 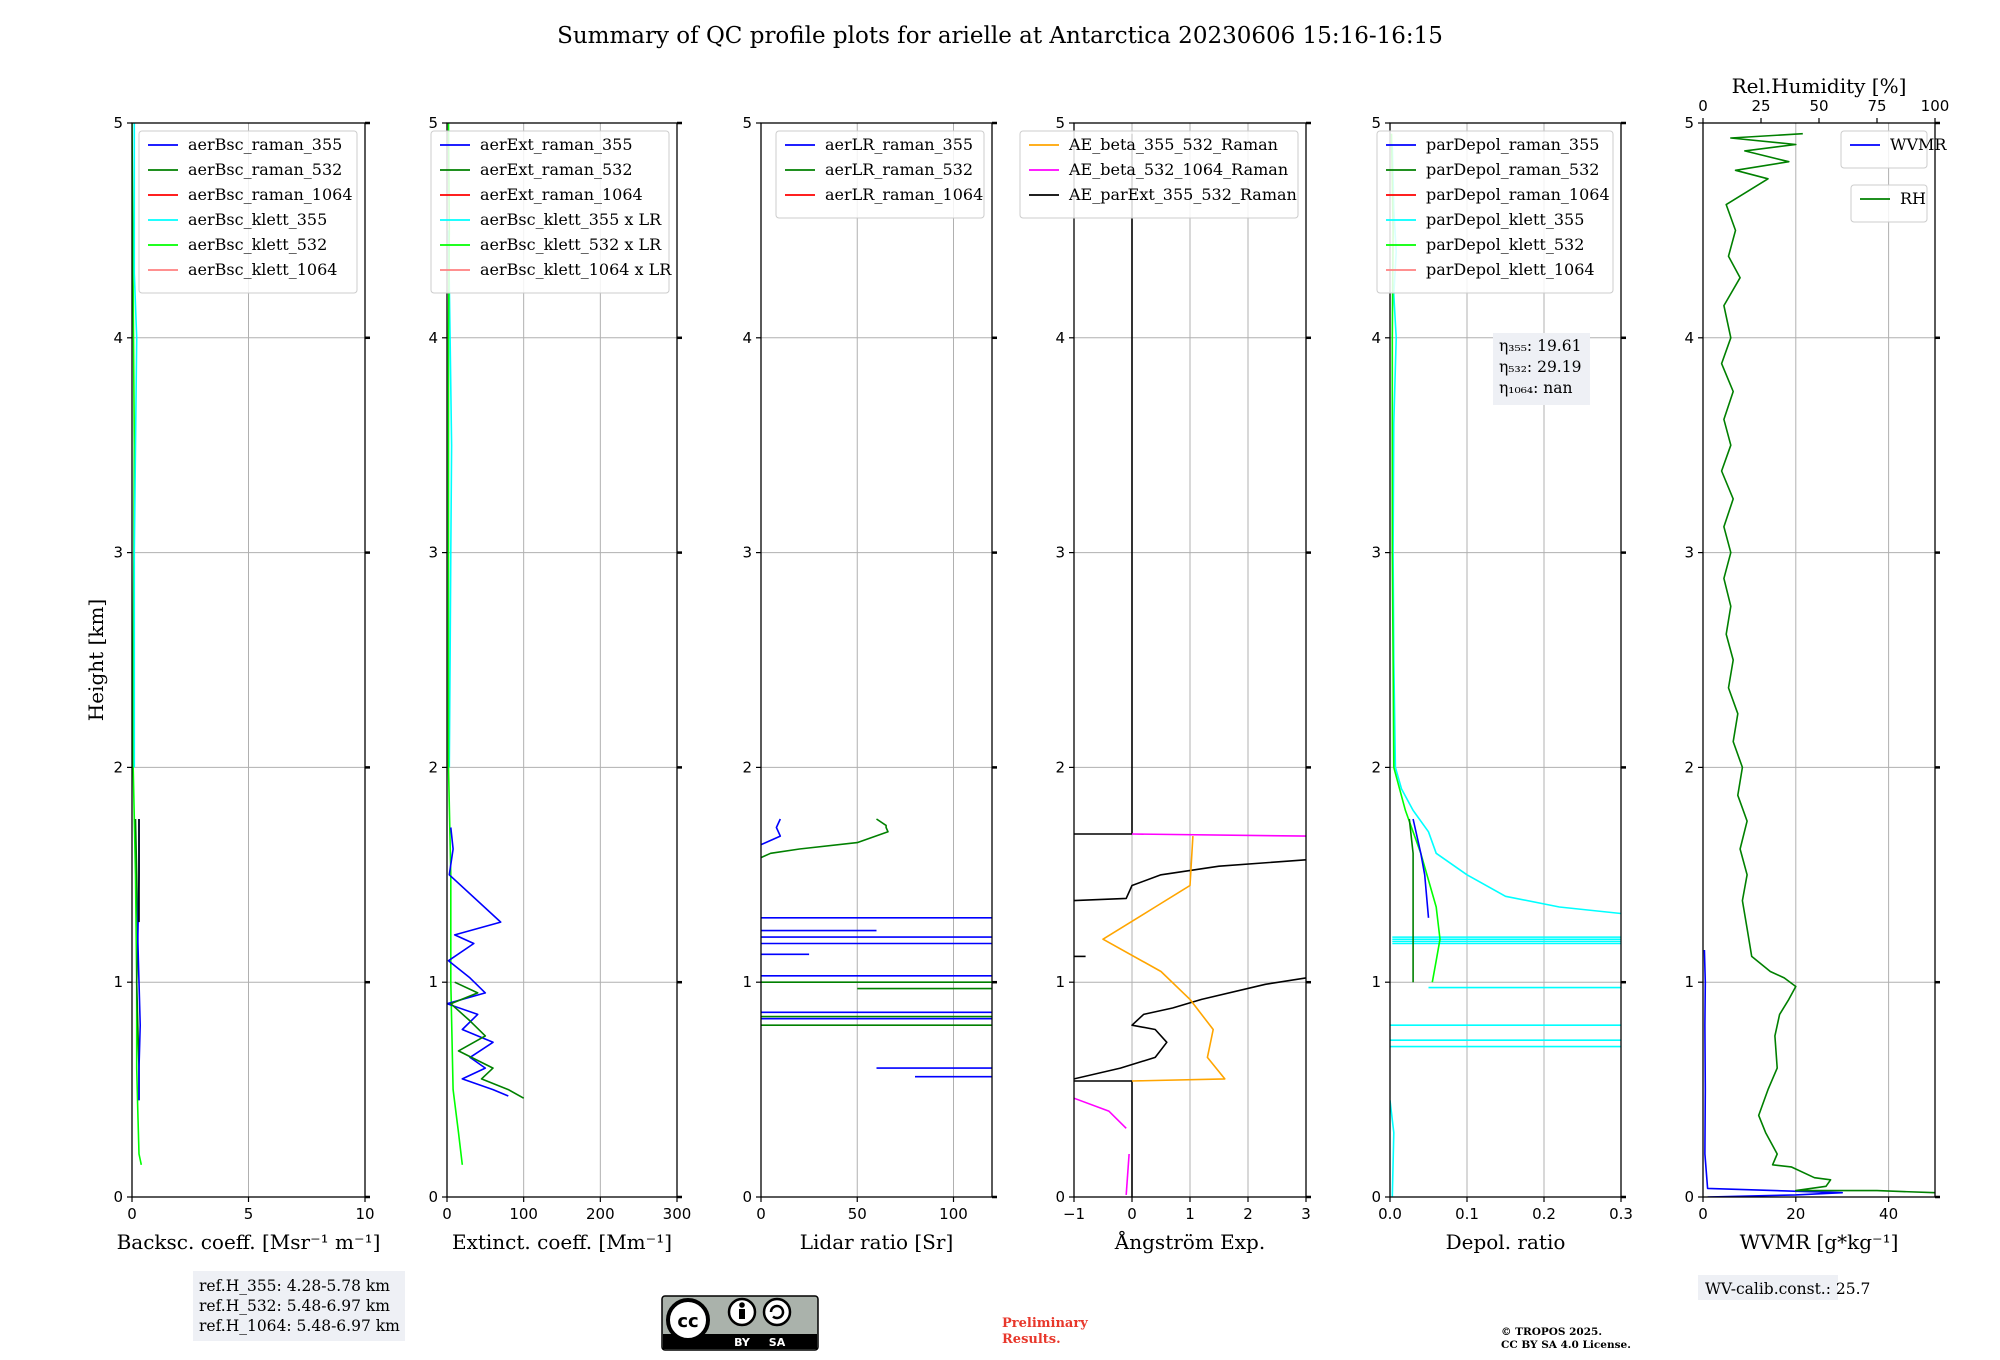 I want to click on x-axis-label: Ångström Exp., so click(x=1189, y=1241).